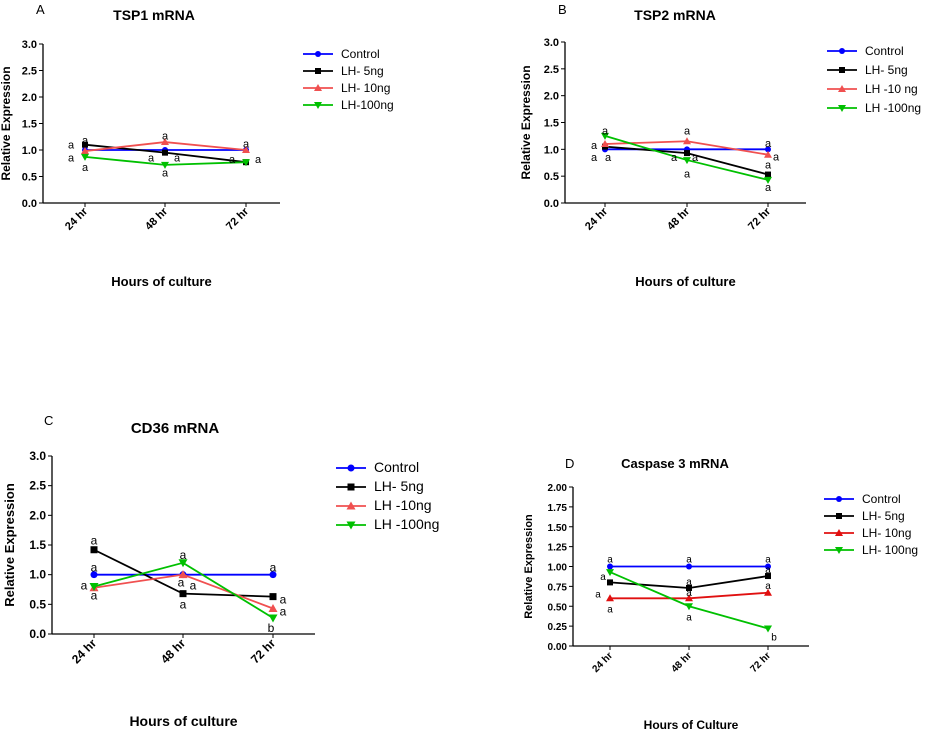 This screenshot has height=731, width=928. Describe the element at coordinates (558, 607) in the screenshot. I see `y-tick-label: 0.50` at that location.